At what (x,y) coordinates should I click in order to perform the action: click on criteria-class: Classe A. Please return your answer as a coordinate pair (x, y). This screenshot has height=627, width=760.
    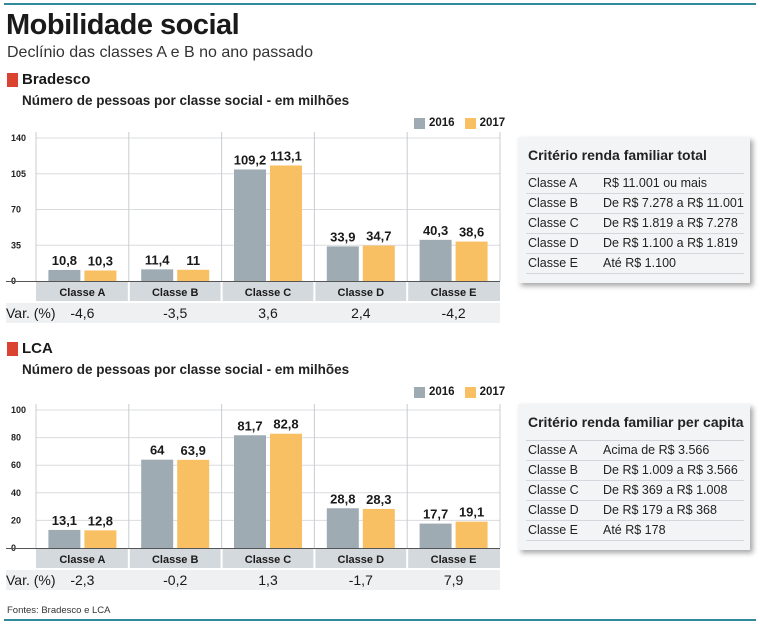
    Looking at the image, I should click on (553, 183).